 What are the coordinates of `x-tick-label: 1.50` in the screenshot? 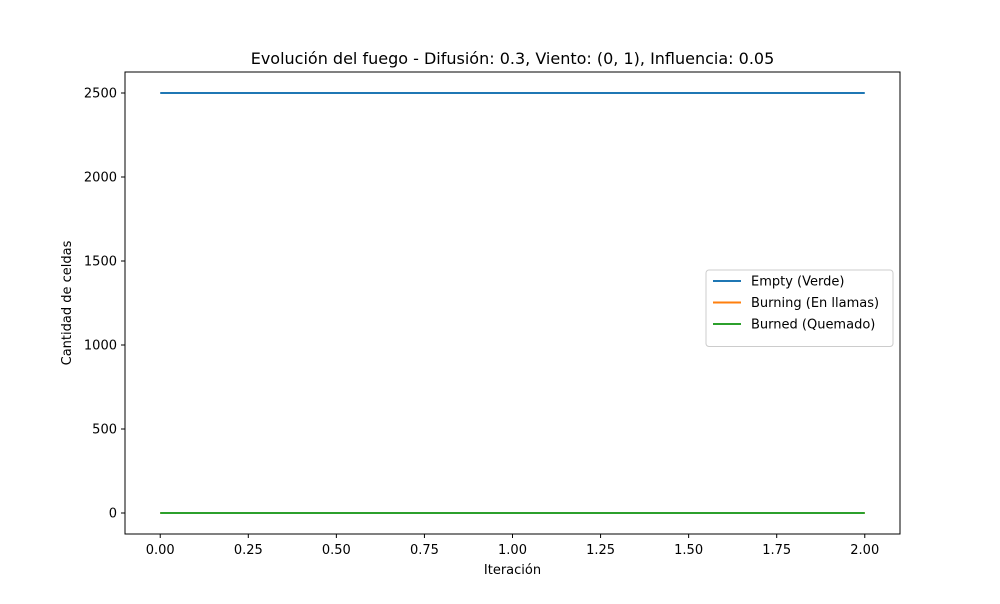 It's located at (688, 550).